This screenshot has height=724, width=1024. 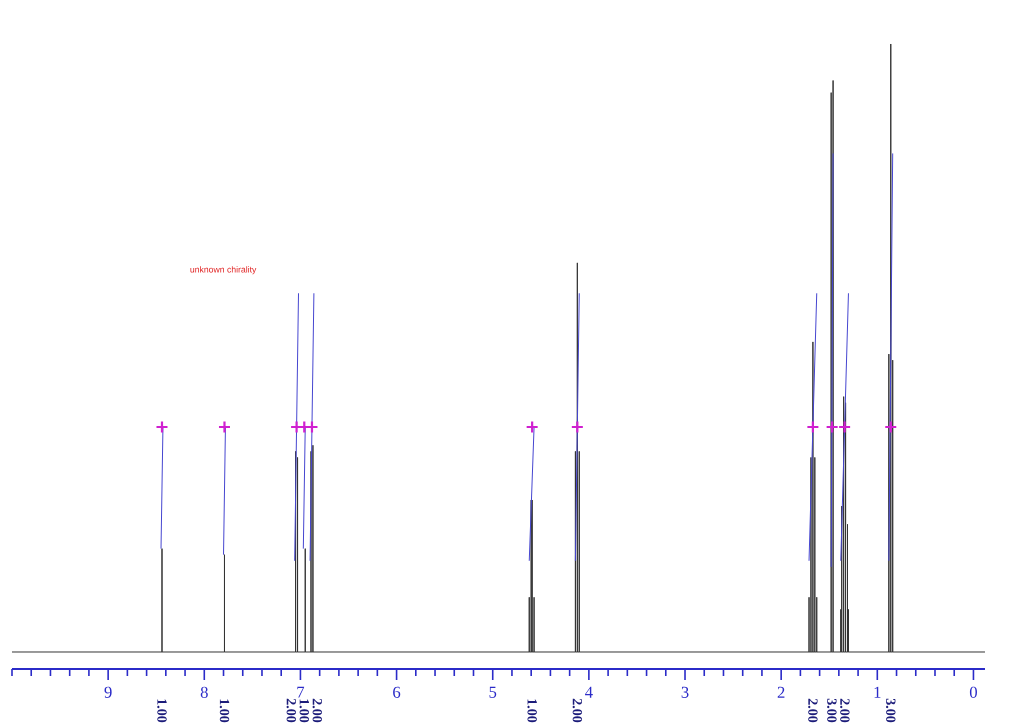 I want to click on x-tick-label: 6, so click(x=397, y=692).